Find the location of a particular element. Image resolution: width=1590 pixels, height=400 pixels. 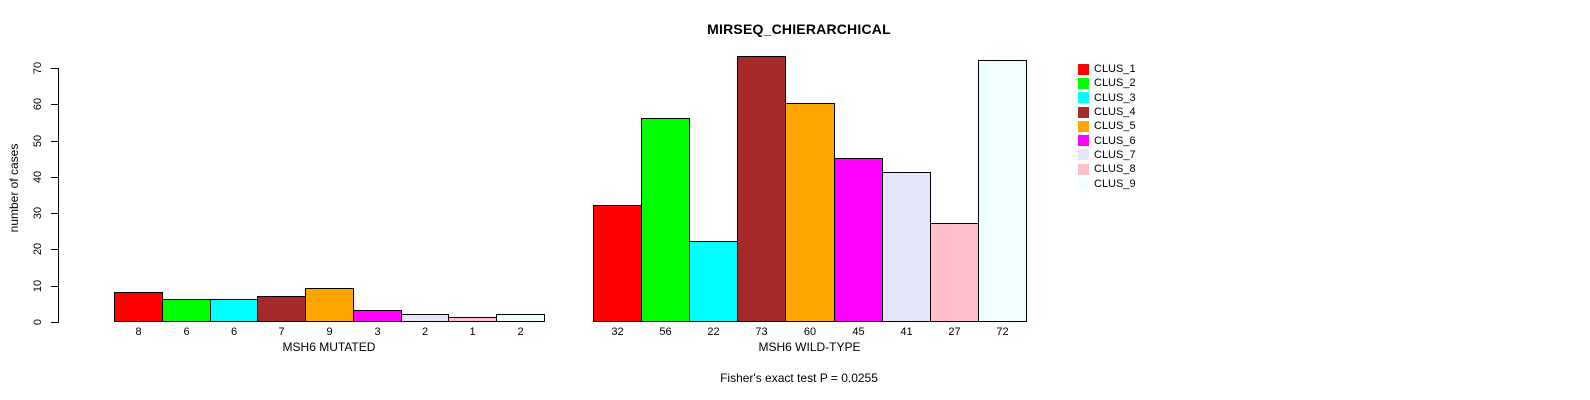

x-axis-group-label-mutated: MSH6 MUTATED is located at coordinates (329, 347).